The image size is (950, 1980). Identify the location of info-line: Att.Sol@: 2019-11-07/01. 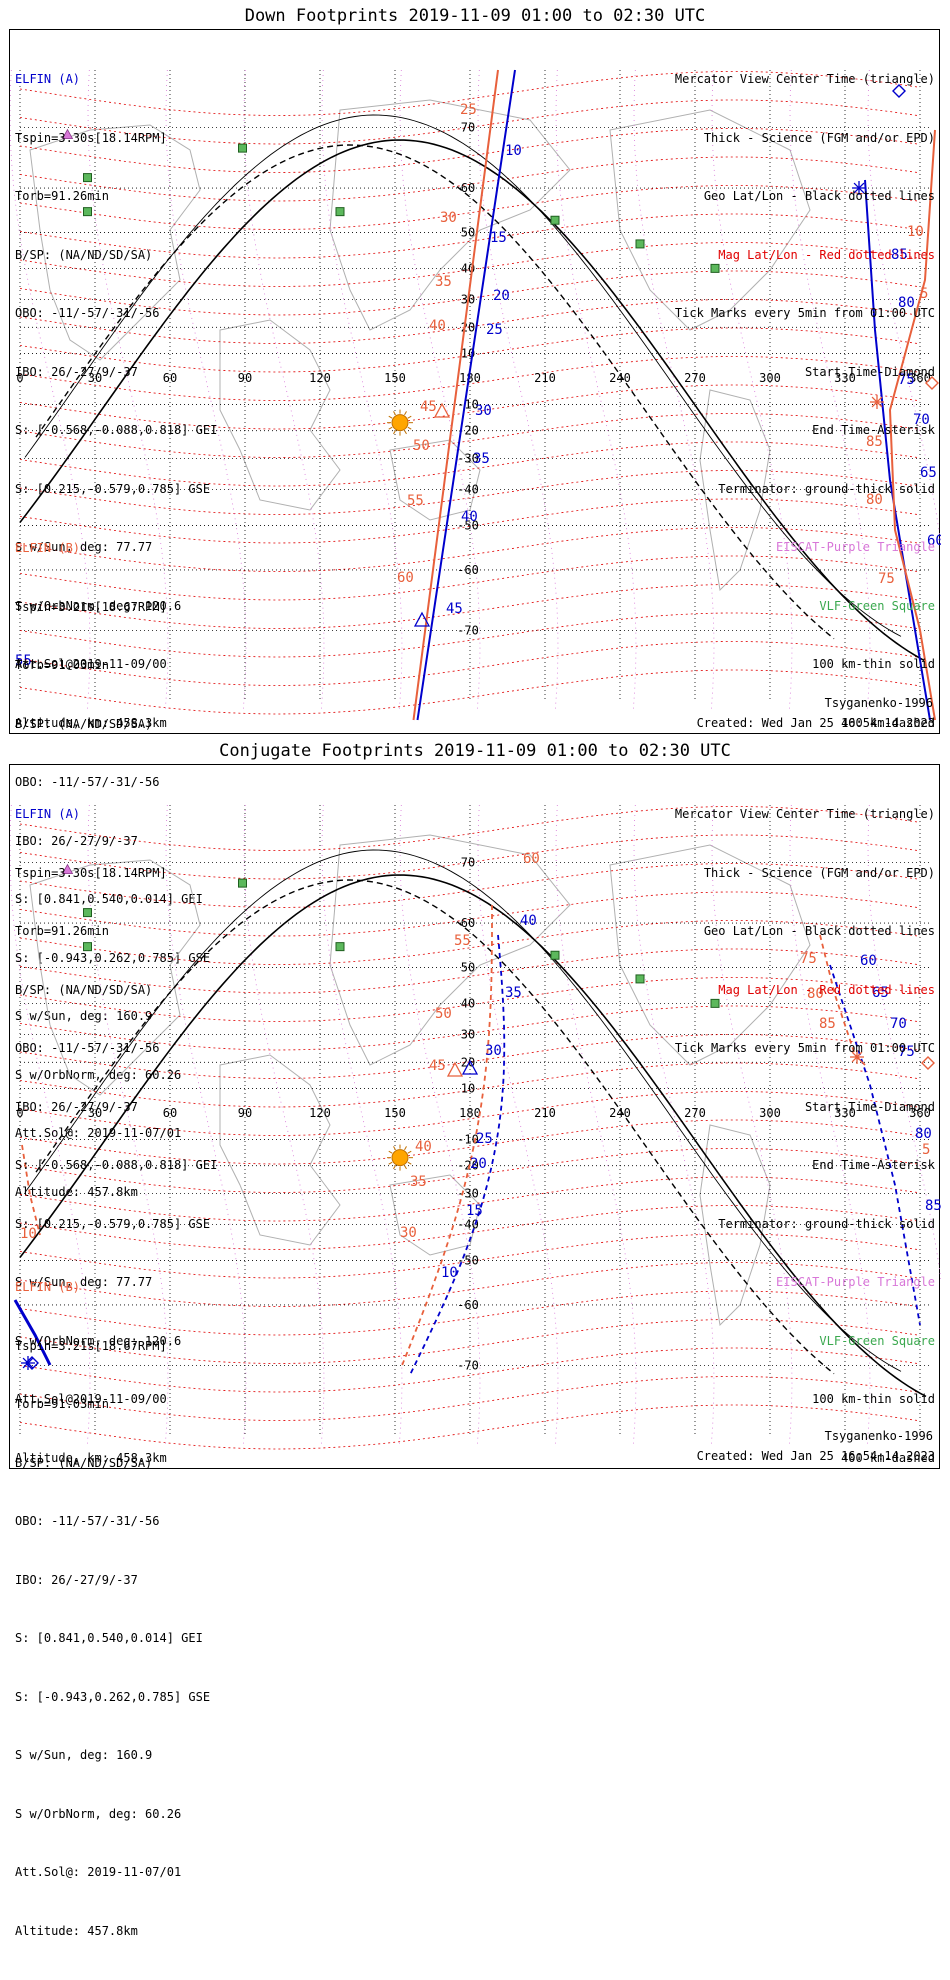
(112, 1873).